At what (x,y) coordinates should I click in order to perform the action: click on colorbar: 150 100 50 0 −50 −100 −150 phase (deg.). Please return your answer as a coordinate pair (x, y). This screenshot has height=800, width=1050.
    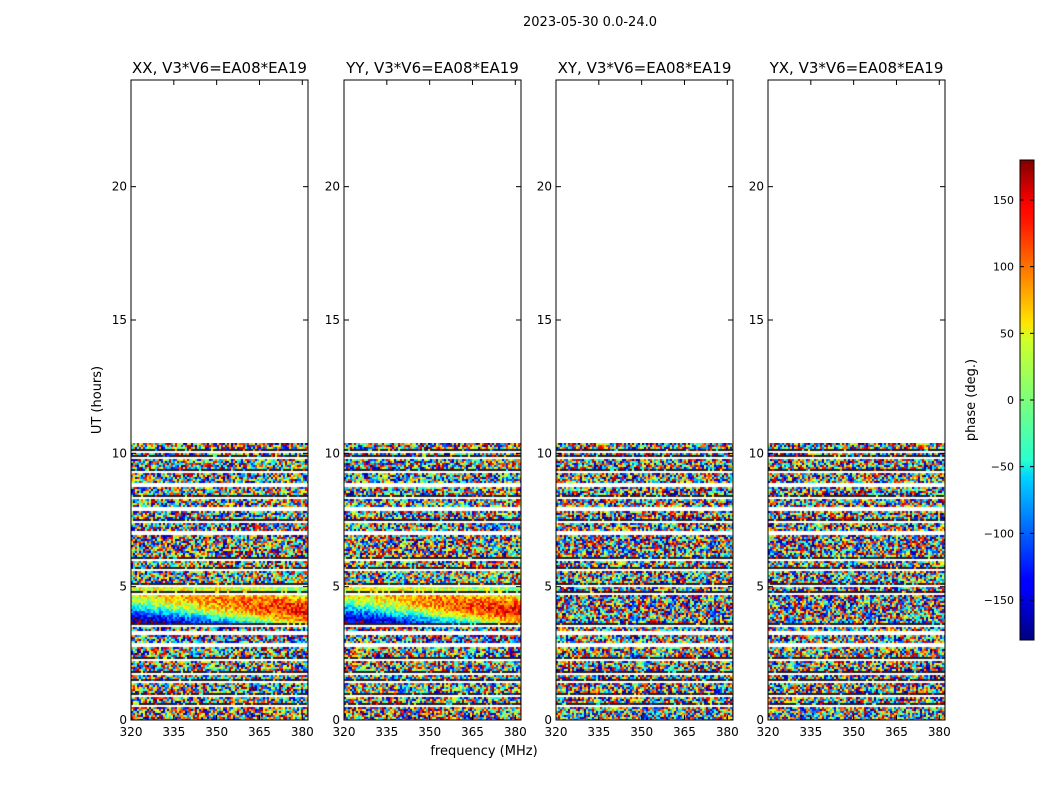
    Looking at the image, I should click on (999, 400).